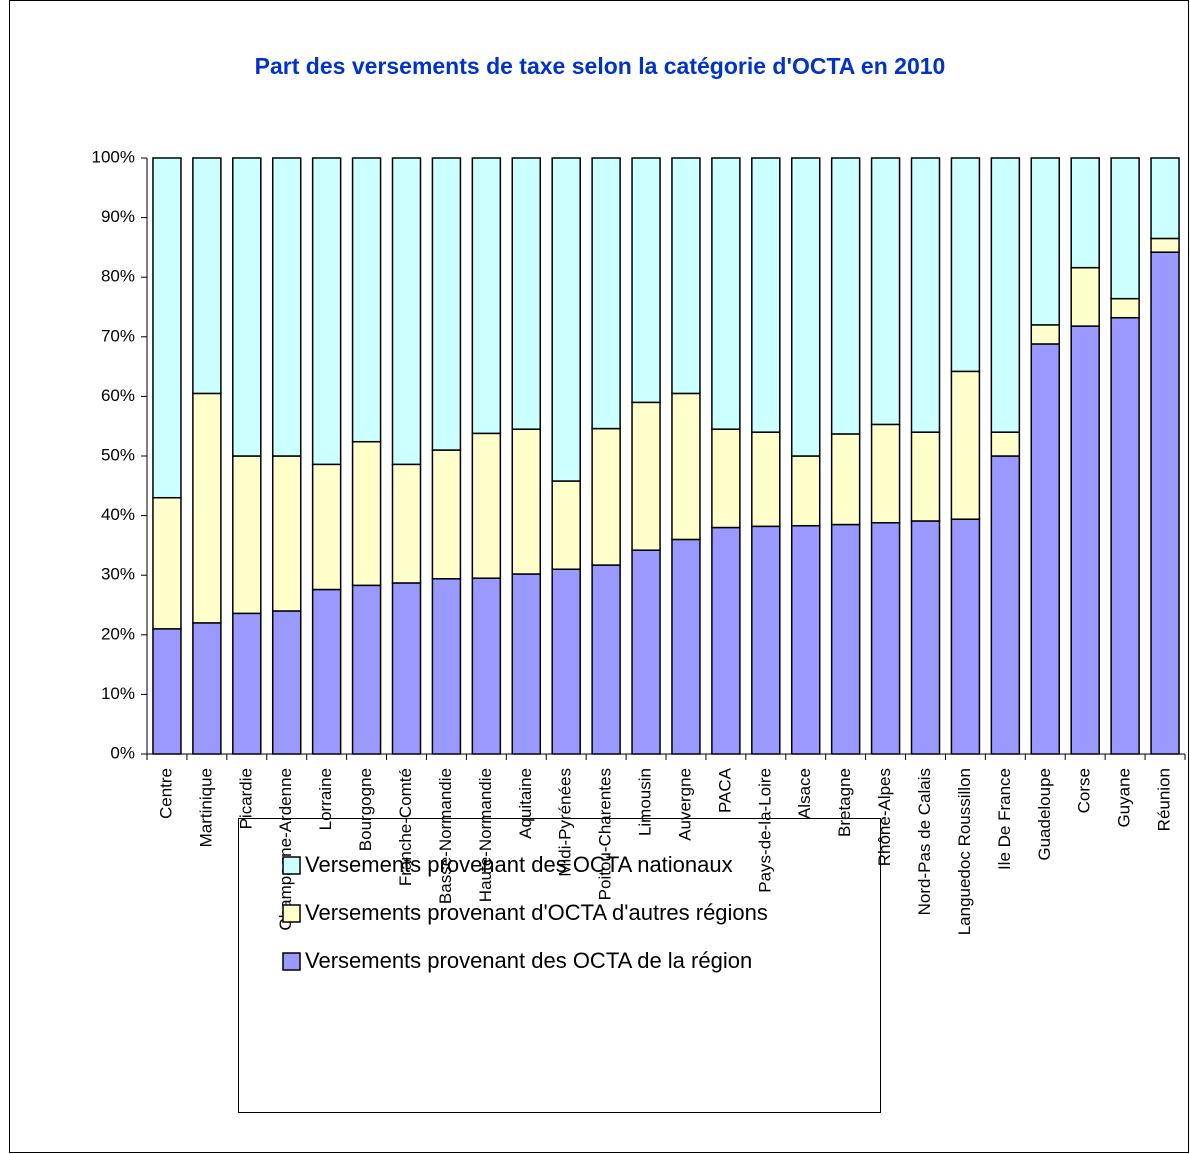  I want to click on x-tick-label: Corse, so click(1084, 790).